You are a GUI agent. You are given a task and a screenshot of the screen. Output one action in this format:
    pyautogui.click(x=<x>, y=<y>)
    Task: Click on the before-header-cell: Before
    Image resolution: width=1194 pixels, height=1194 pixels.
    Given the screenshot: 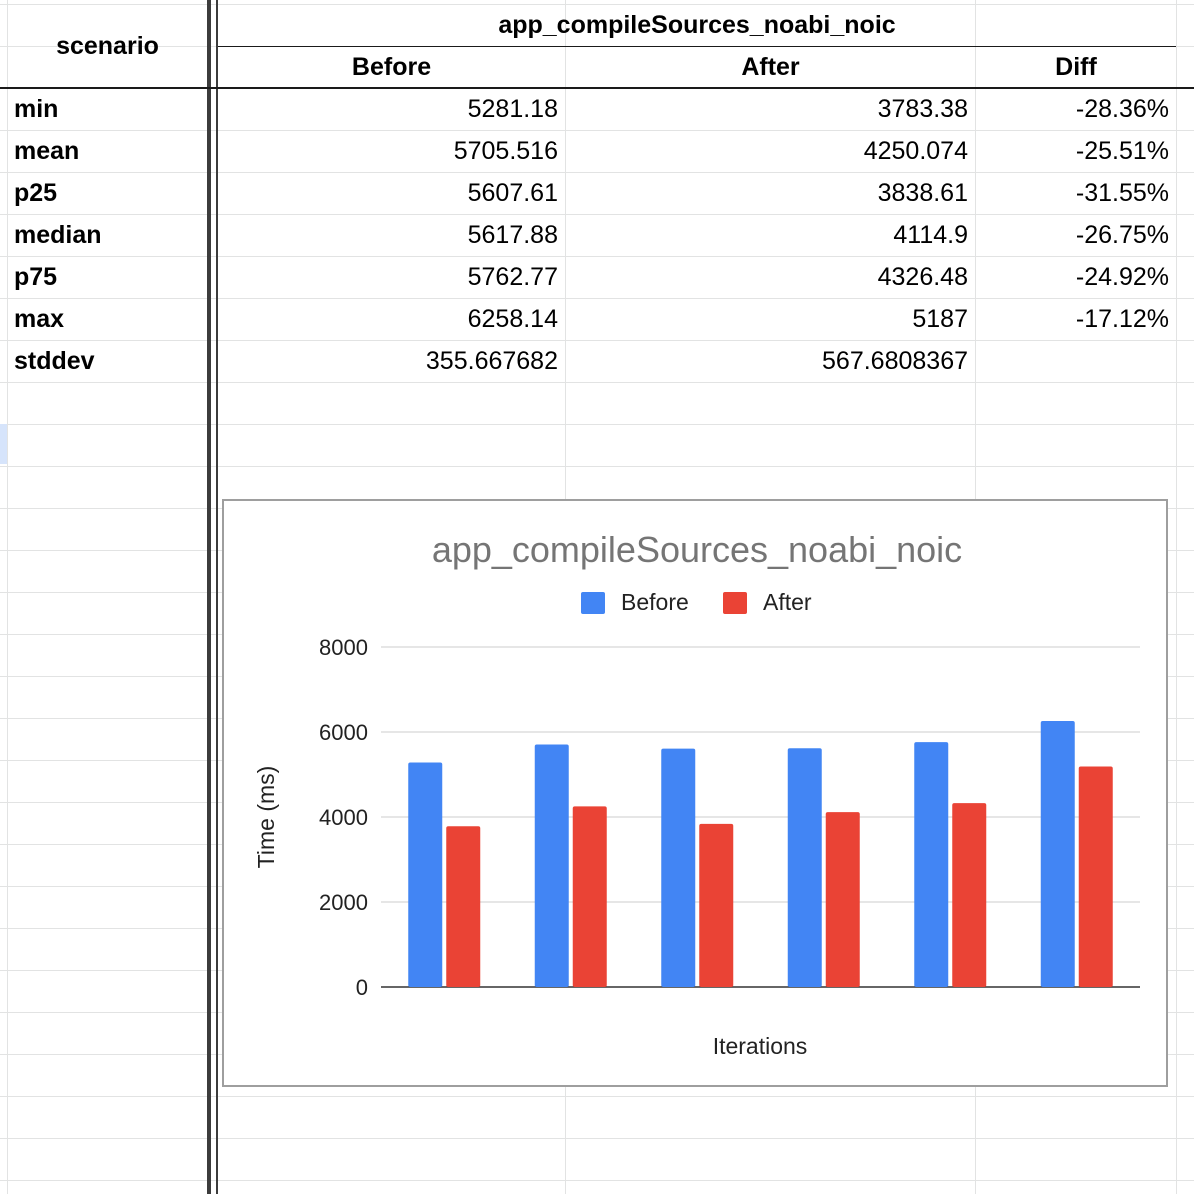 What is the action you would take?
    pyautogui.click(x=391, y=67)
    